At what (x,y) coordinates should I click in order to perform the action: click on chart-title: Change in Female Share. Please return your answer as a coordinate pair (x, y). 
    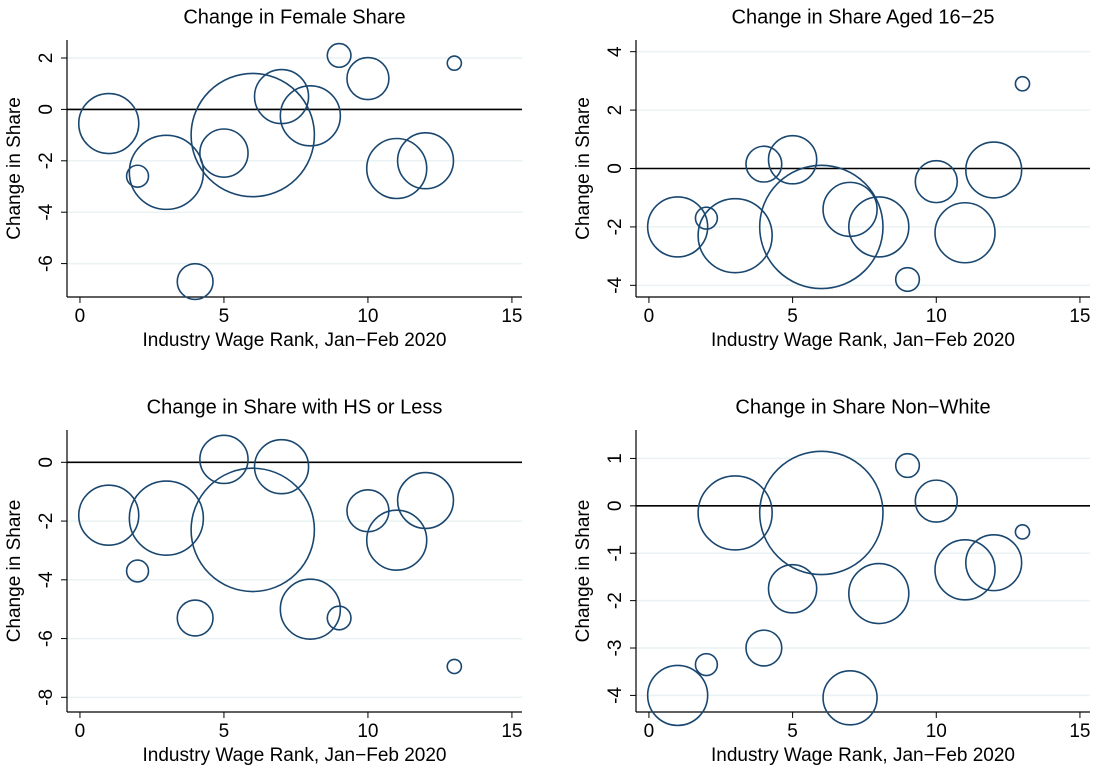
    Looking at the image, I should click on (294, 17).